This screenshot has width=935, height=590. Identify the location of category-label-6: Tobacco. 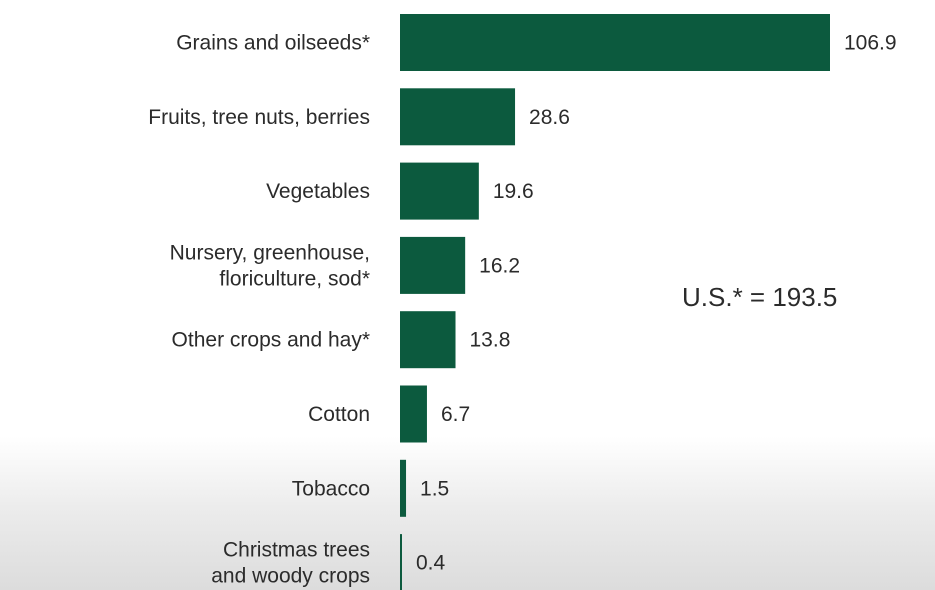
(331, 488).